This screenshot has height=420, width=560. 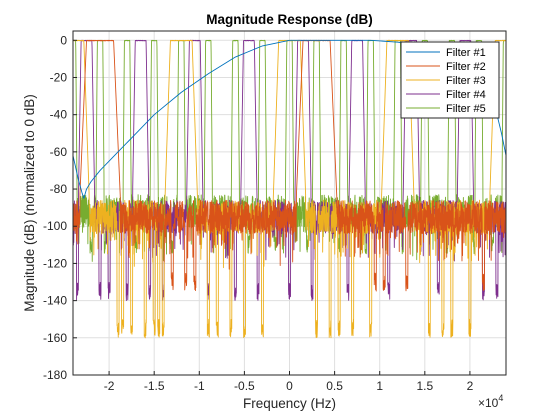 What do you see at coordinates (470, 386) in the screenshot?
I see `x-tick-label: 2` at bounding box center [470, 386].